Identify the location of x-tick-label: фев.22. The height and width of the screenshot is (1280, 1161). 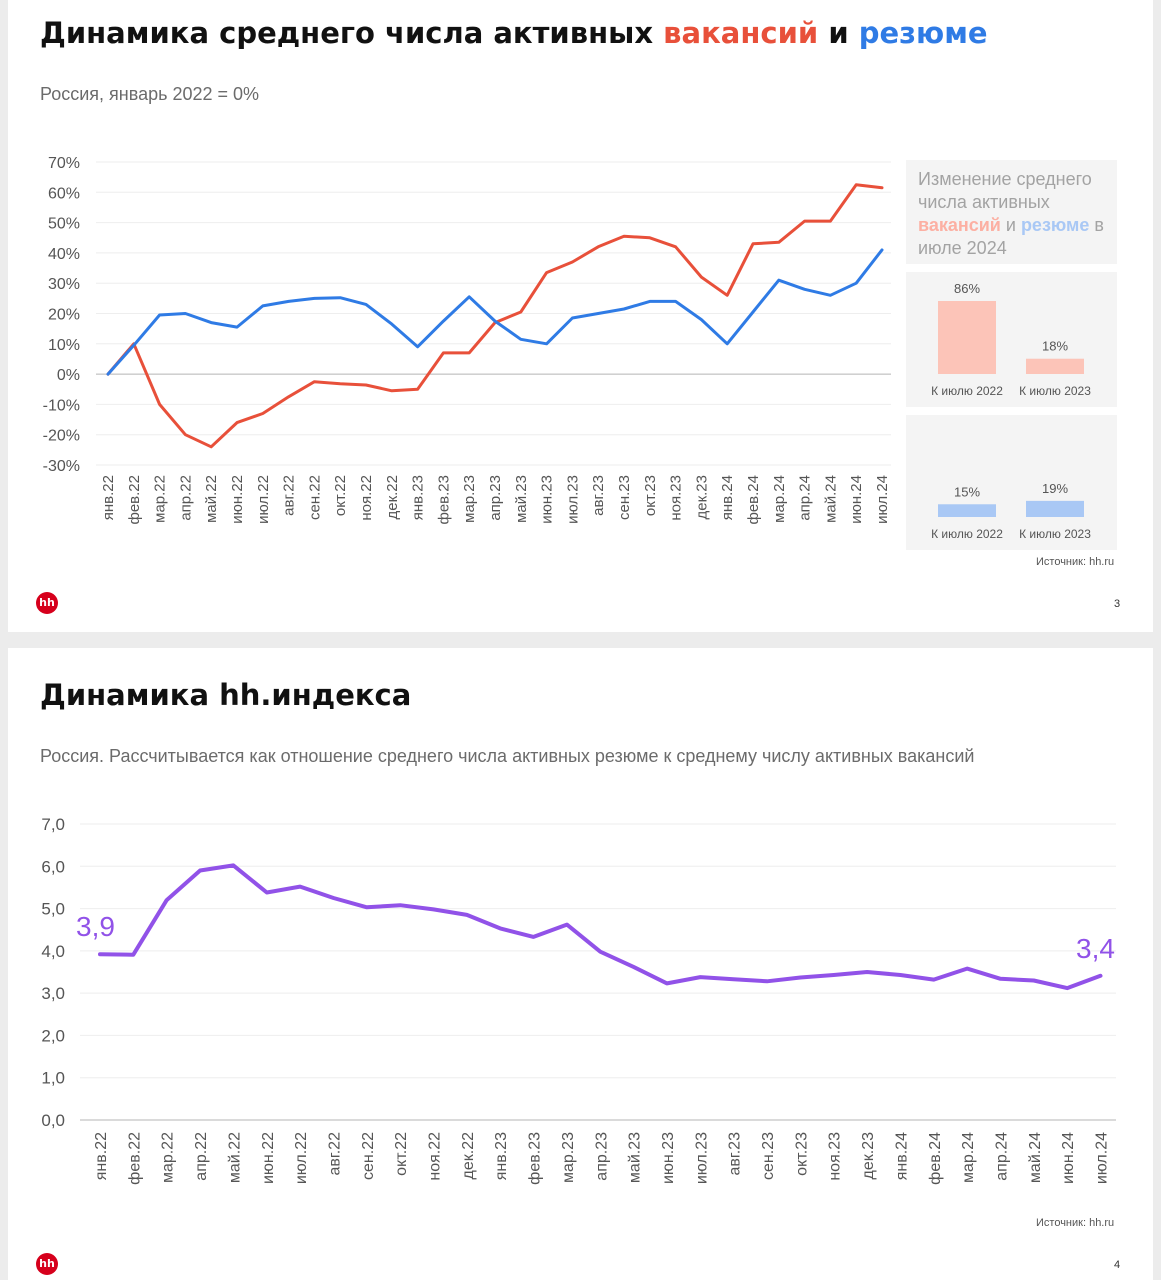
(134, 500).